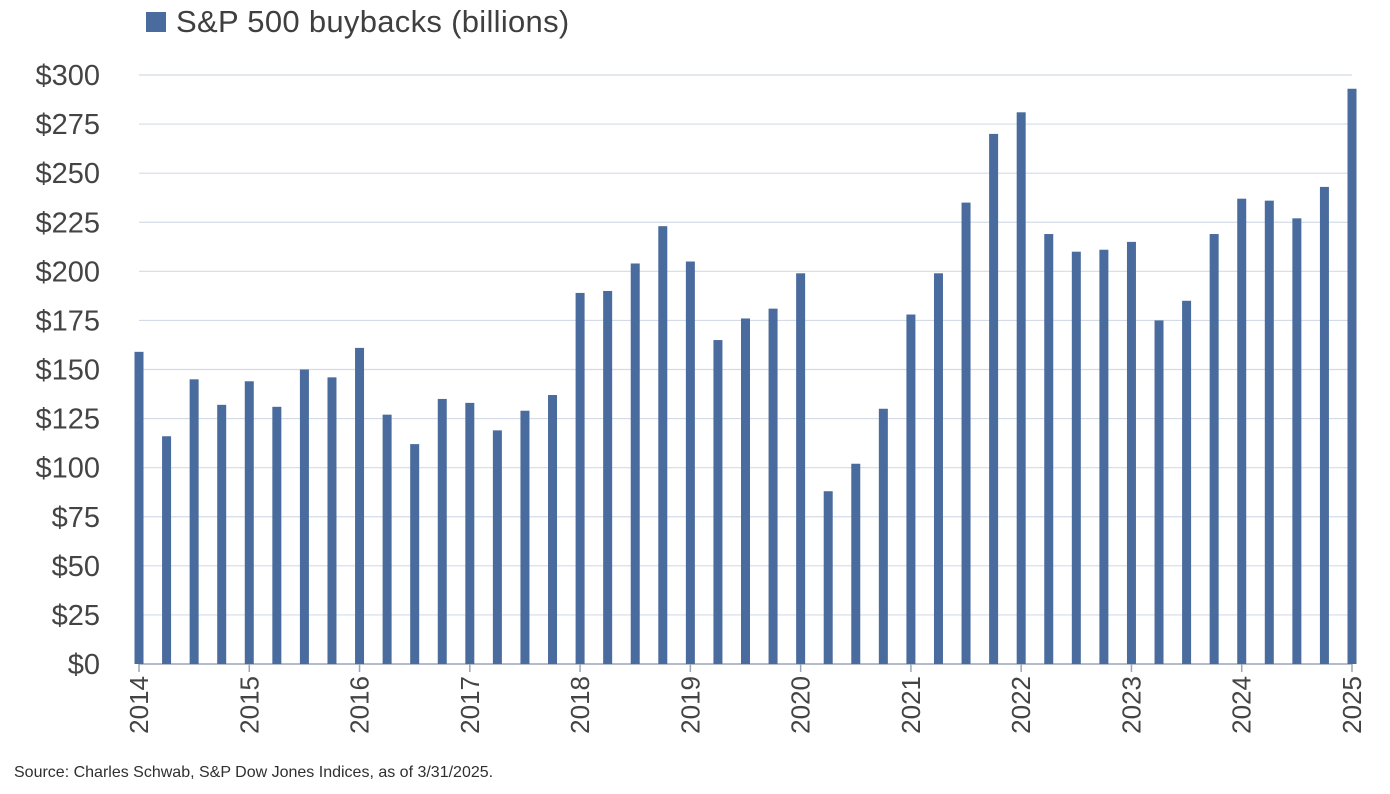  I want to click on x-tick-label: 2025, so click(1352, 705).